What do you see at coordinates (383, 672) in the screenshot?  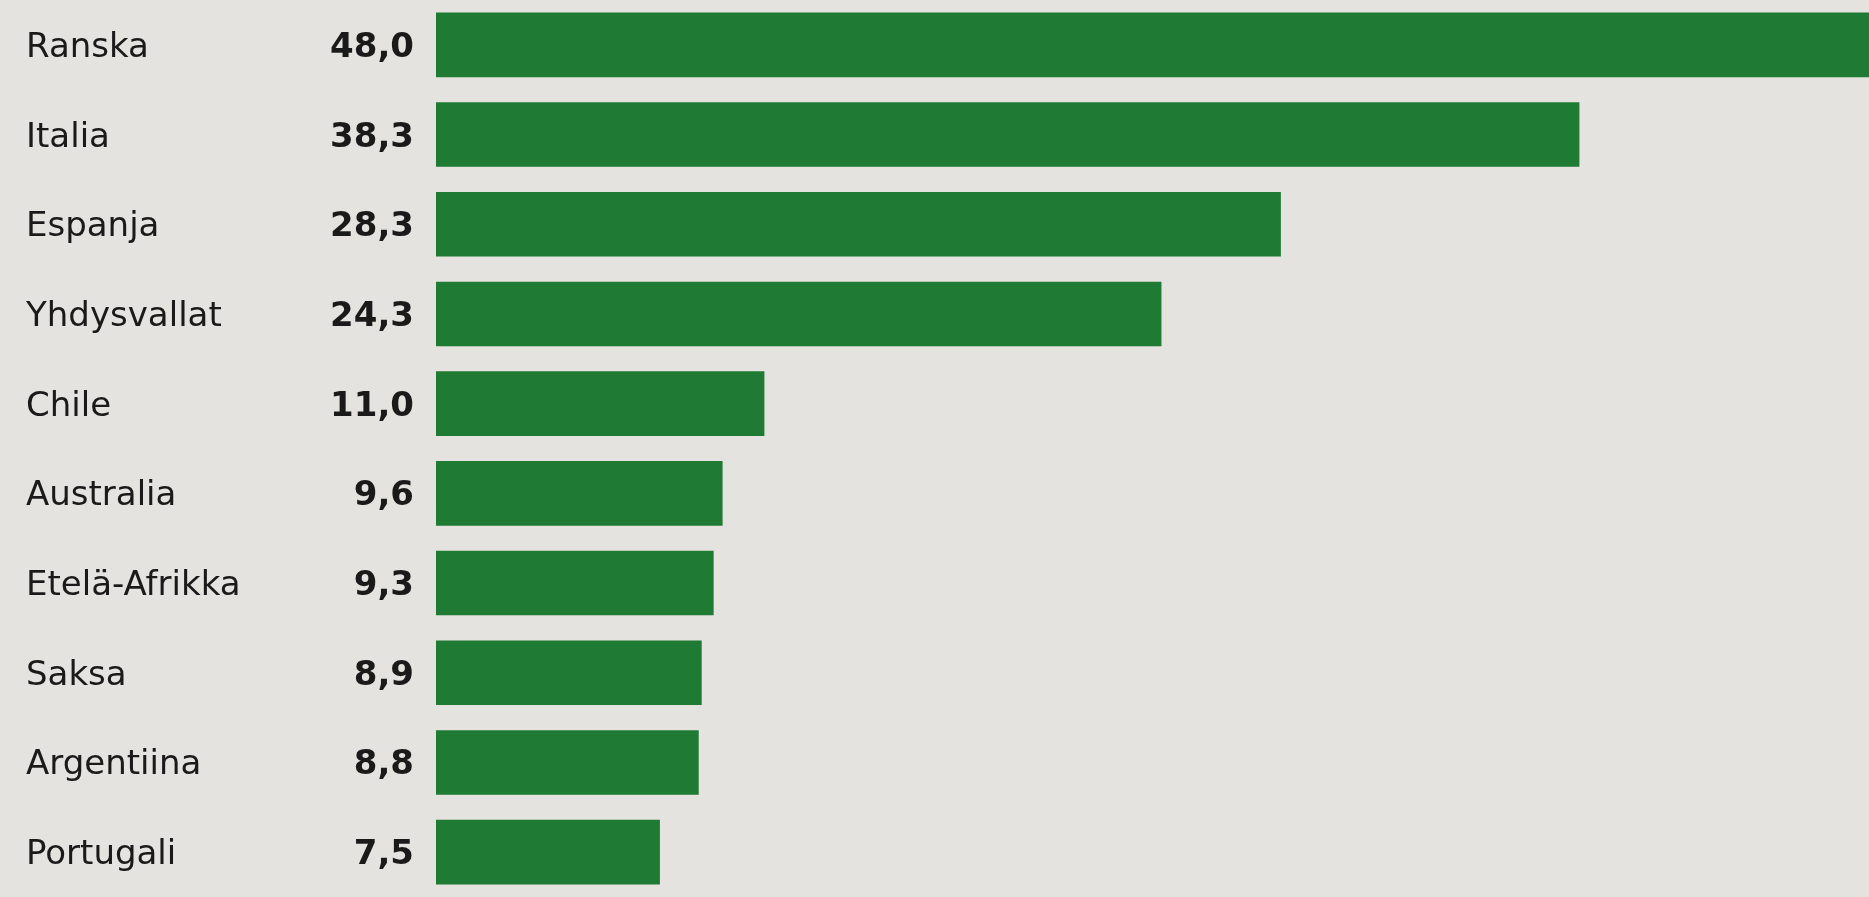 I see `data-label: 8,9` at bounding box center [383, 672].